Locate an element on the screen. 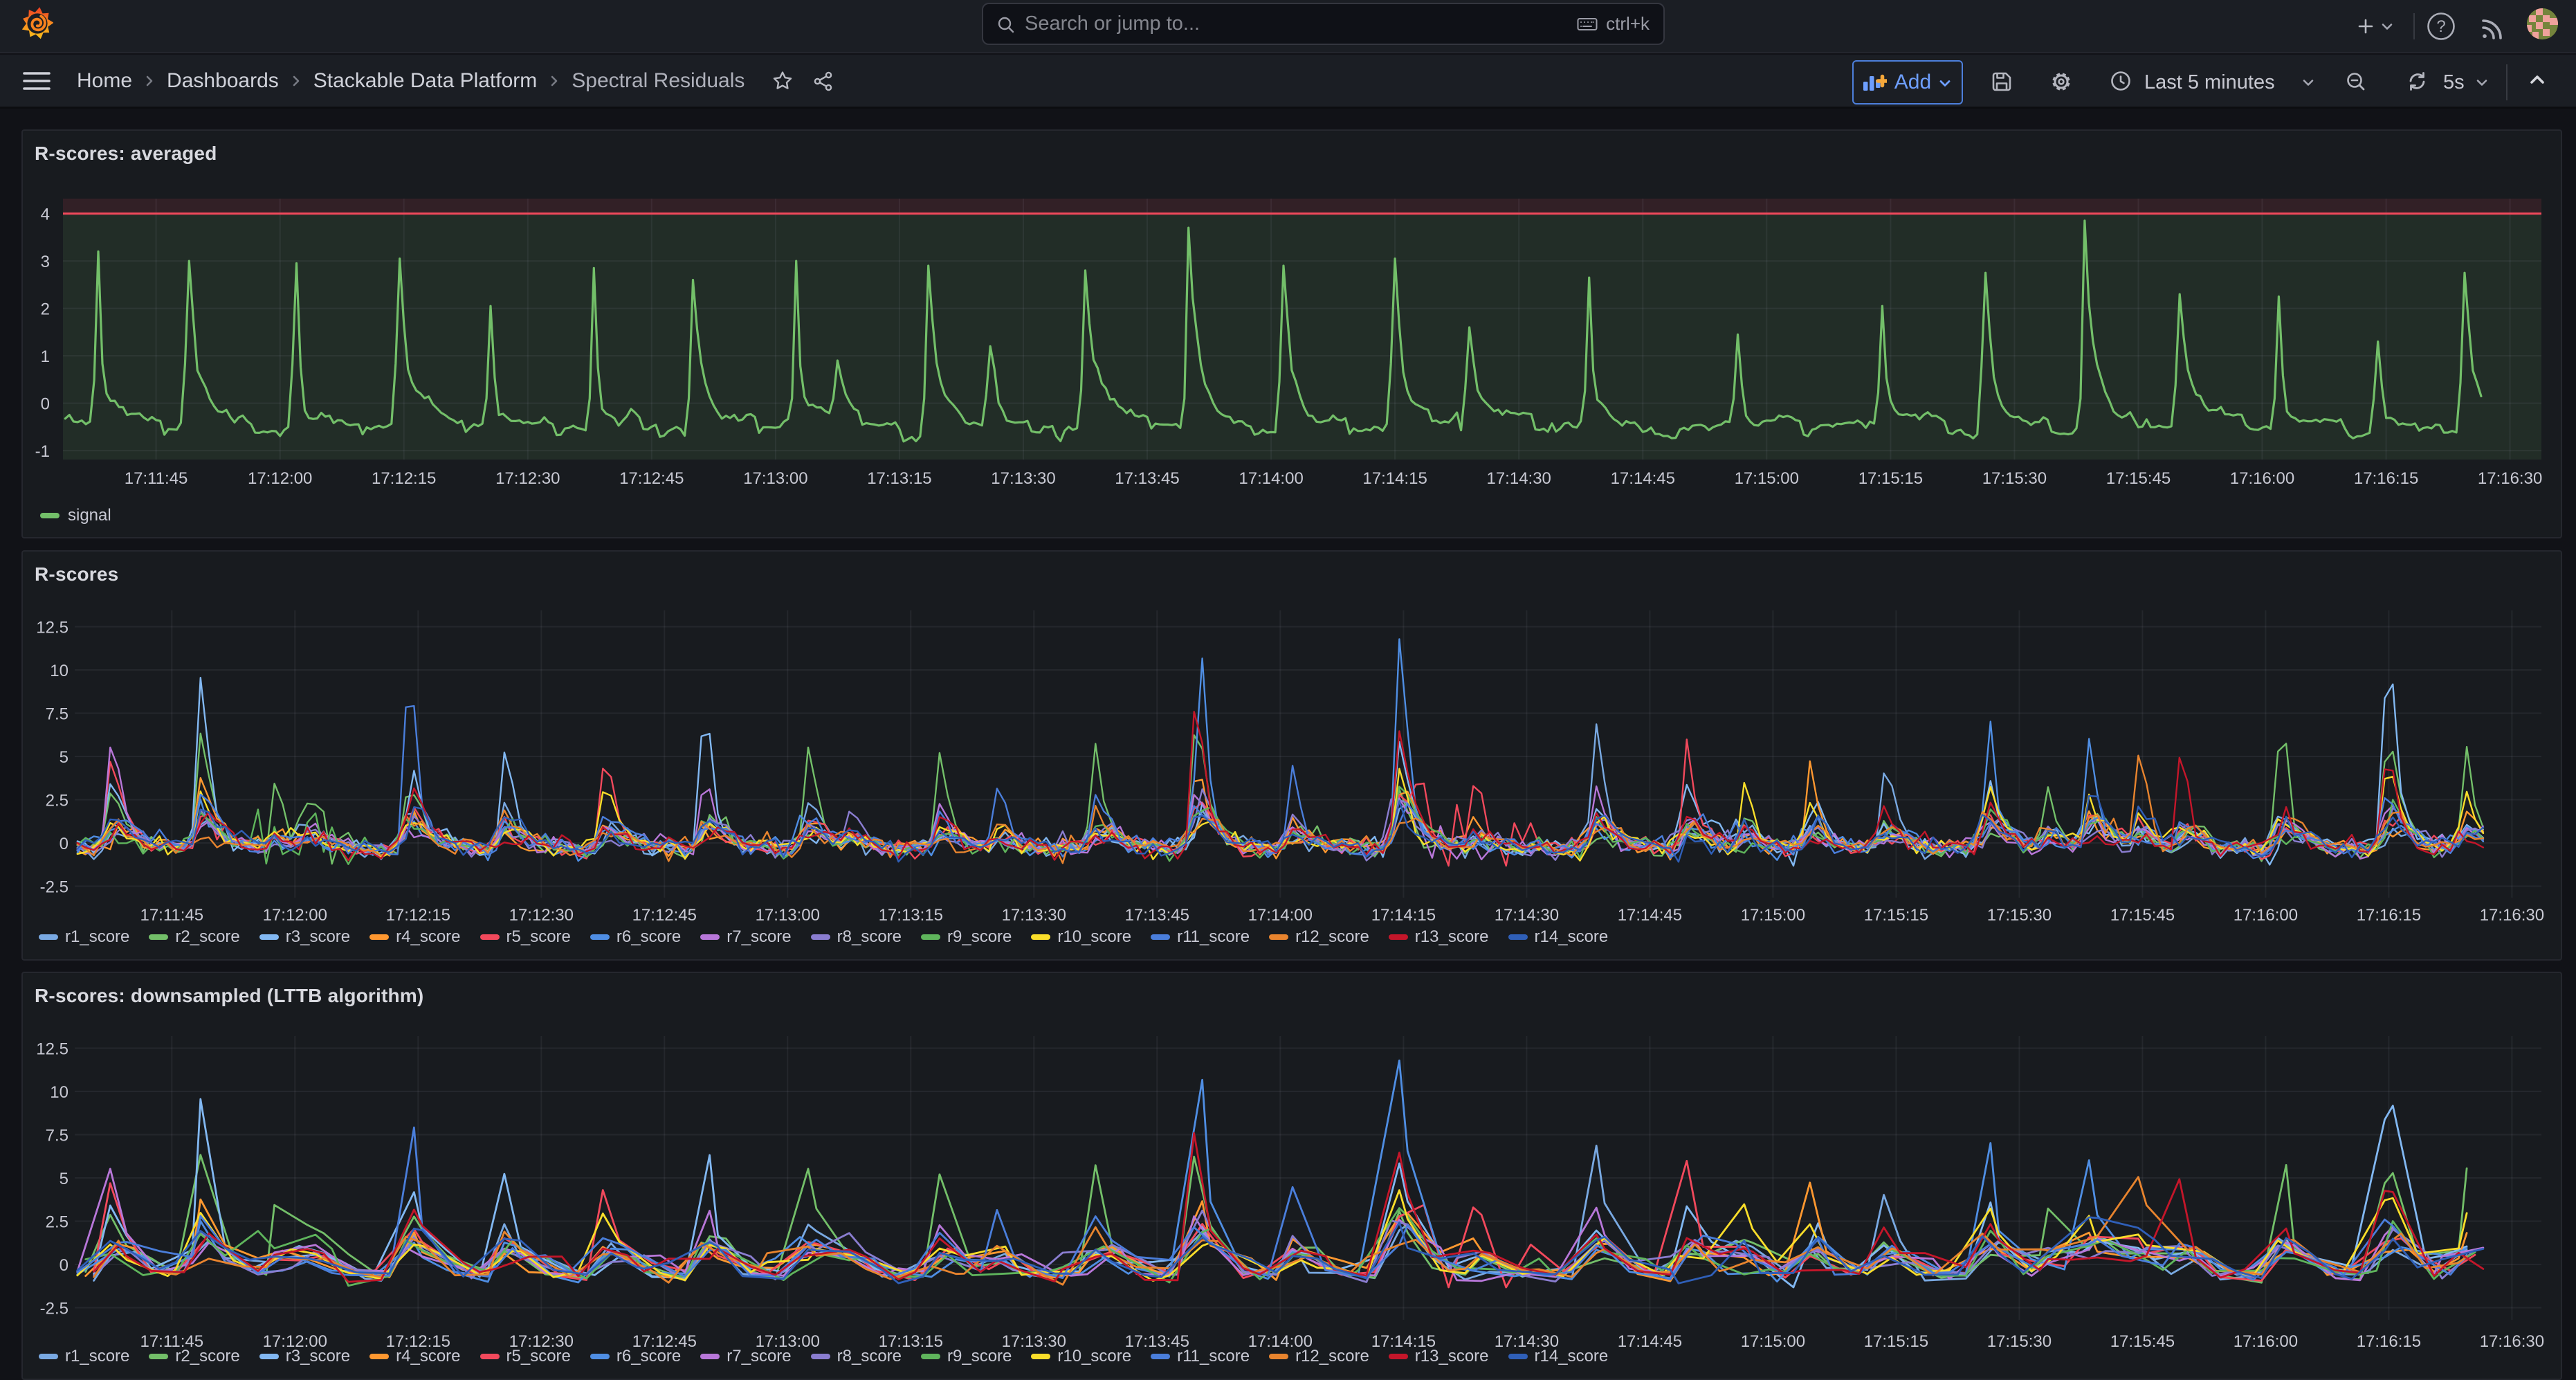 The height and width of the screenshot is (1380, 2576). svg-text: 1 is located at coordinates (45, 357).